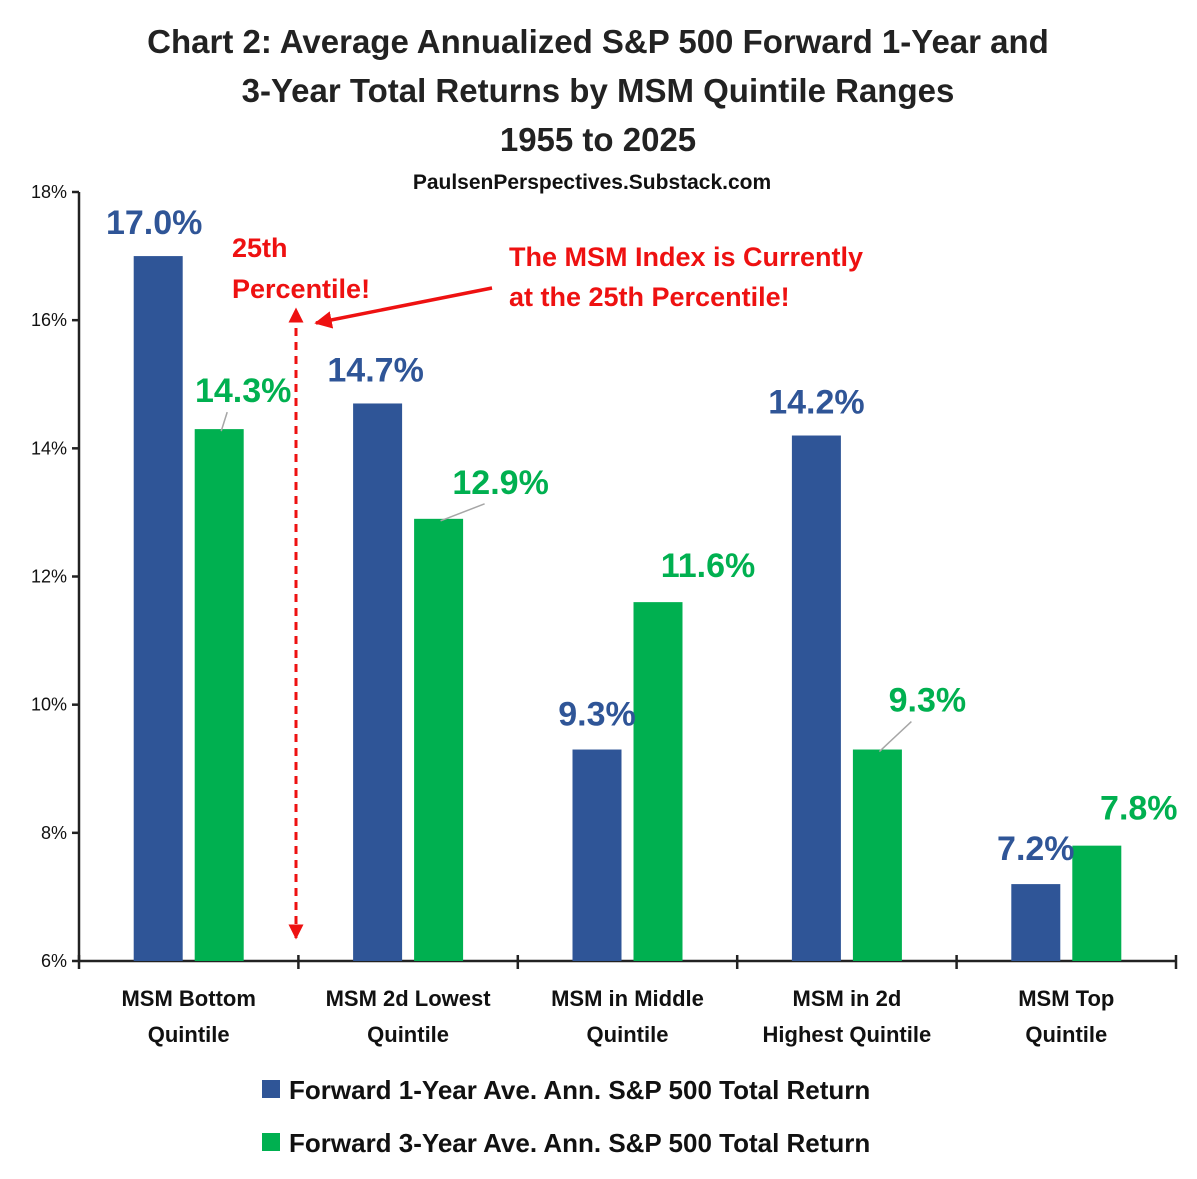  I want to click on chart-subtitle: PaulsenPerspectives.Substack.com, so click(592, 182).